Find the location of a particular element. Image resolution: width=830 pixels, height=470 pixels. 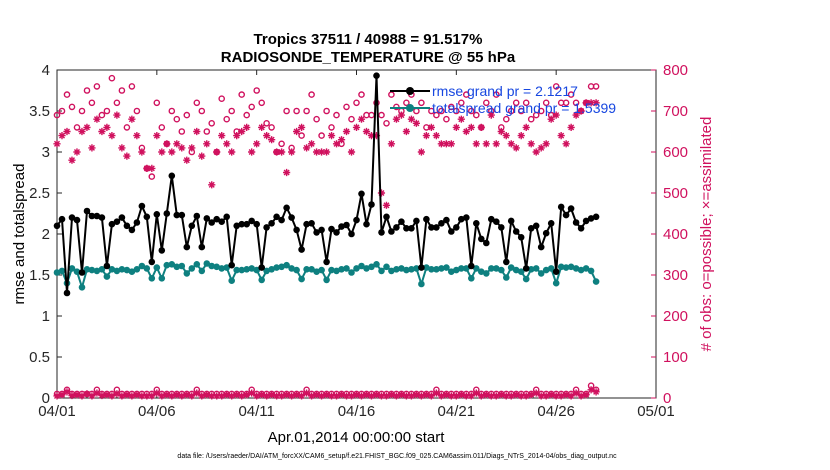

right-y-axis-label: # of obs: o=possible; ×=assimilated is located at coordinates (706, 234).